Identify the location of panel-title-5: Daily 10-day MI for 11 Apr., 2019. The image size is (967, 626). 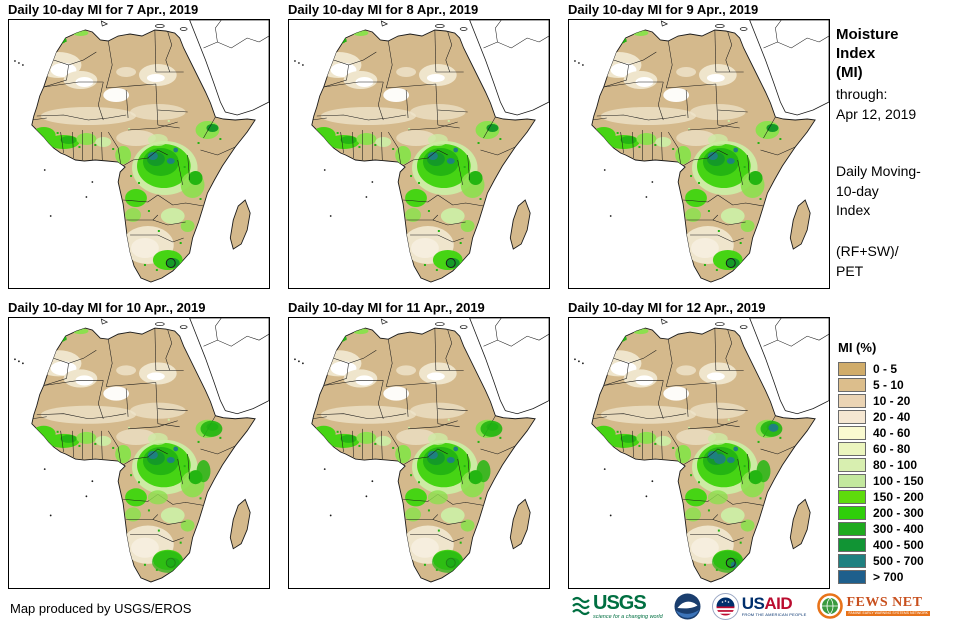
(386, 307).